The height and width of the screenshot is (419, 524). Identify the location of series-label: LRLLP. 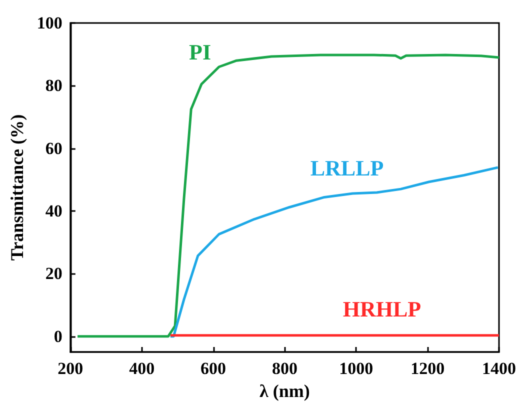
(347, 168).